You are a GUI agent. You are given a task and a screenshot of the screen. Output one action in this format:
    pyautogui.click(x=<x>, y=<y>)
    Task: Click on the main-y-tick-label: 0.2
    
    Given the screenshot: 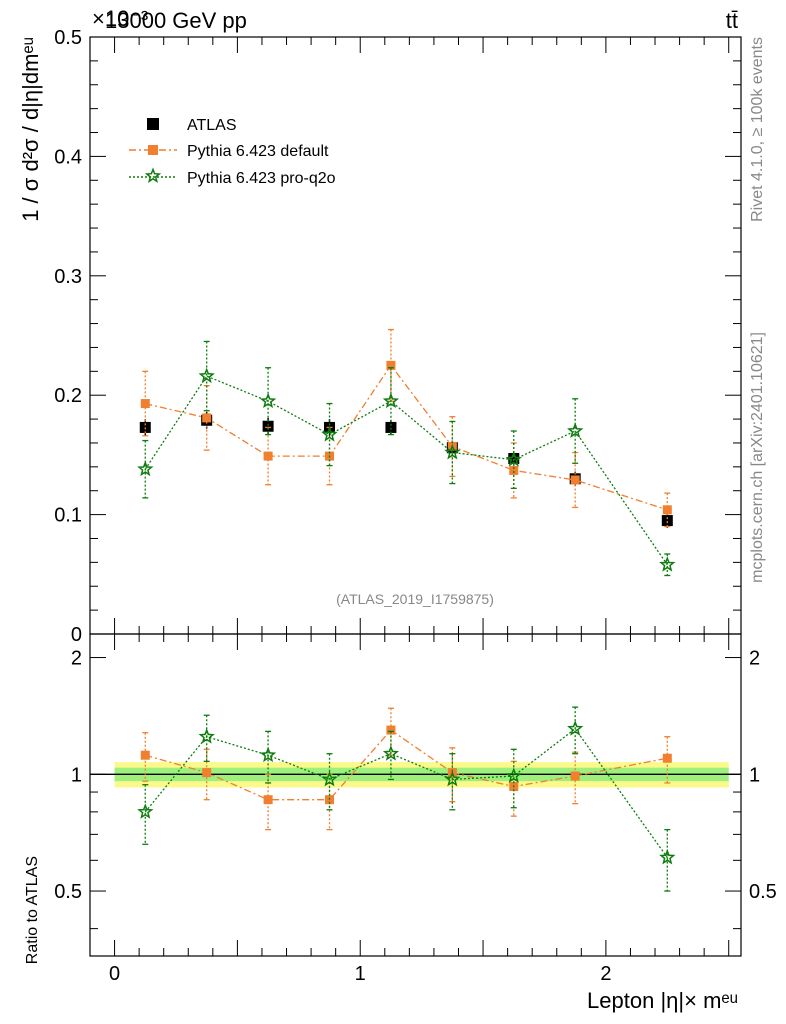 What is the action you would take?
    pyautogui.click(x=68, y=396)
    